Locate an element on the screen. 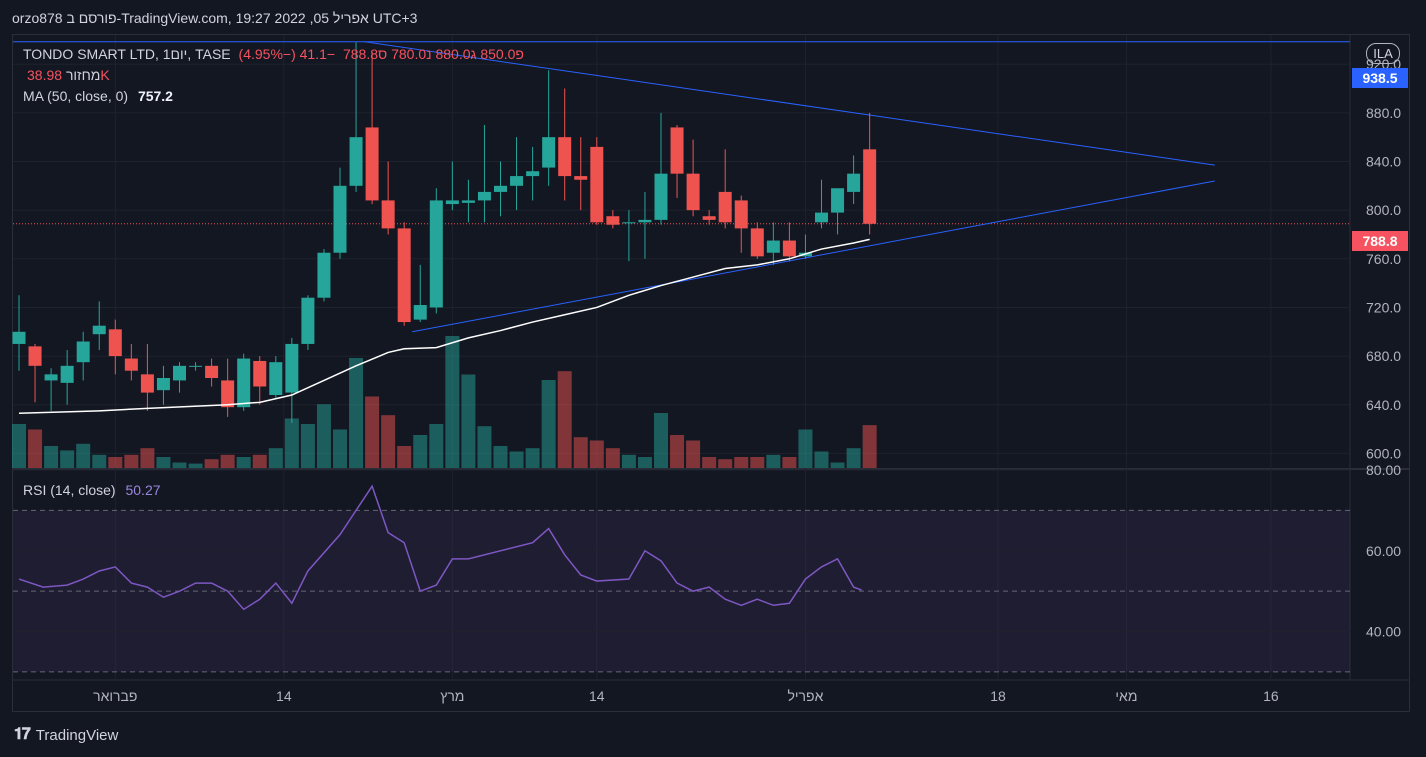 Image resolution: width=1426 pixels, height=757 pixels. brand-name: TradingView is located at coordinates (77, 735).